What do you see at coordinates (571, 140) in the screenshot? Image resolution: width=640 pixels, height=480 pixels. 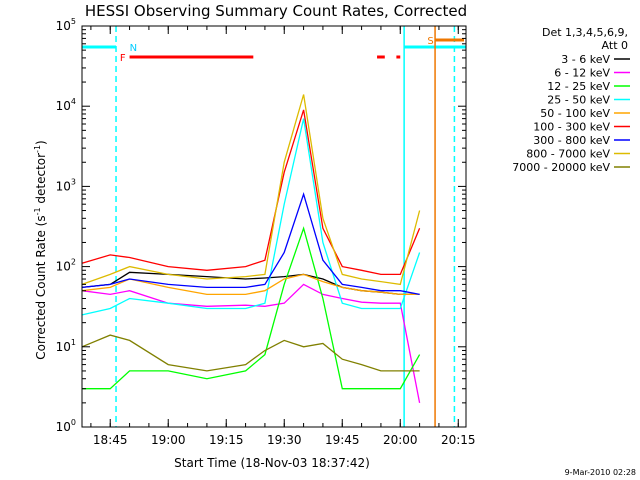 I see `legend-label-7: 300 - 800 keV` at bounding box center [571, 140].